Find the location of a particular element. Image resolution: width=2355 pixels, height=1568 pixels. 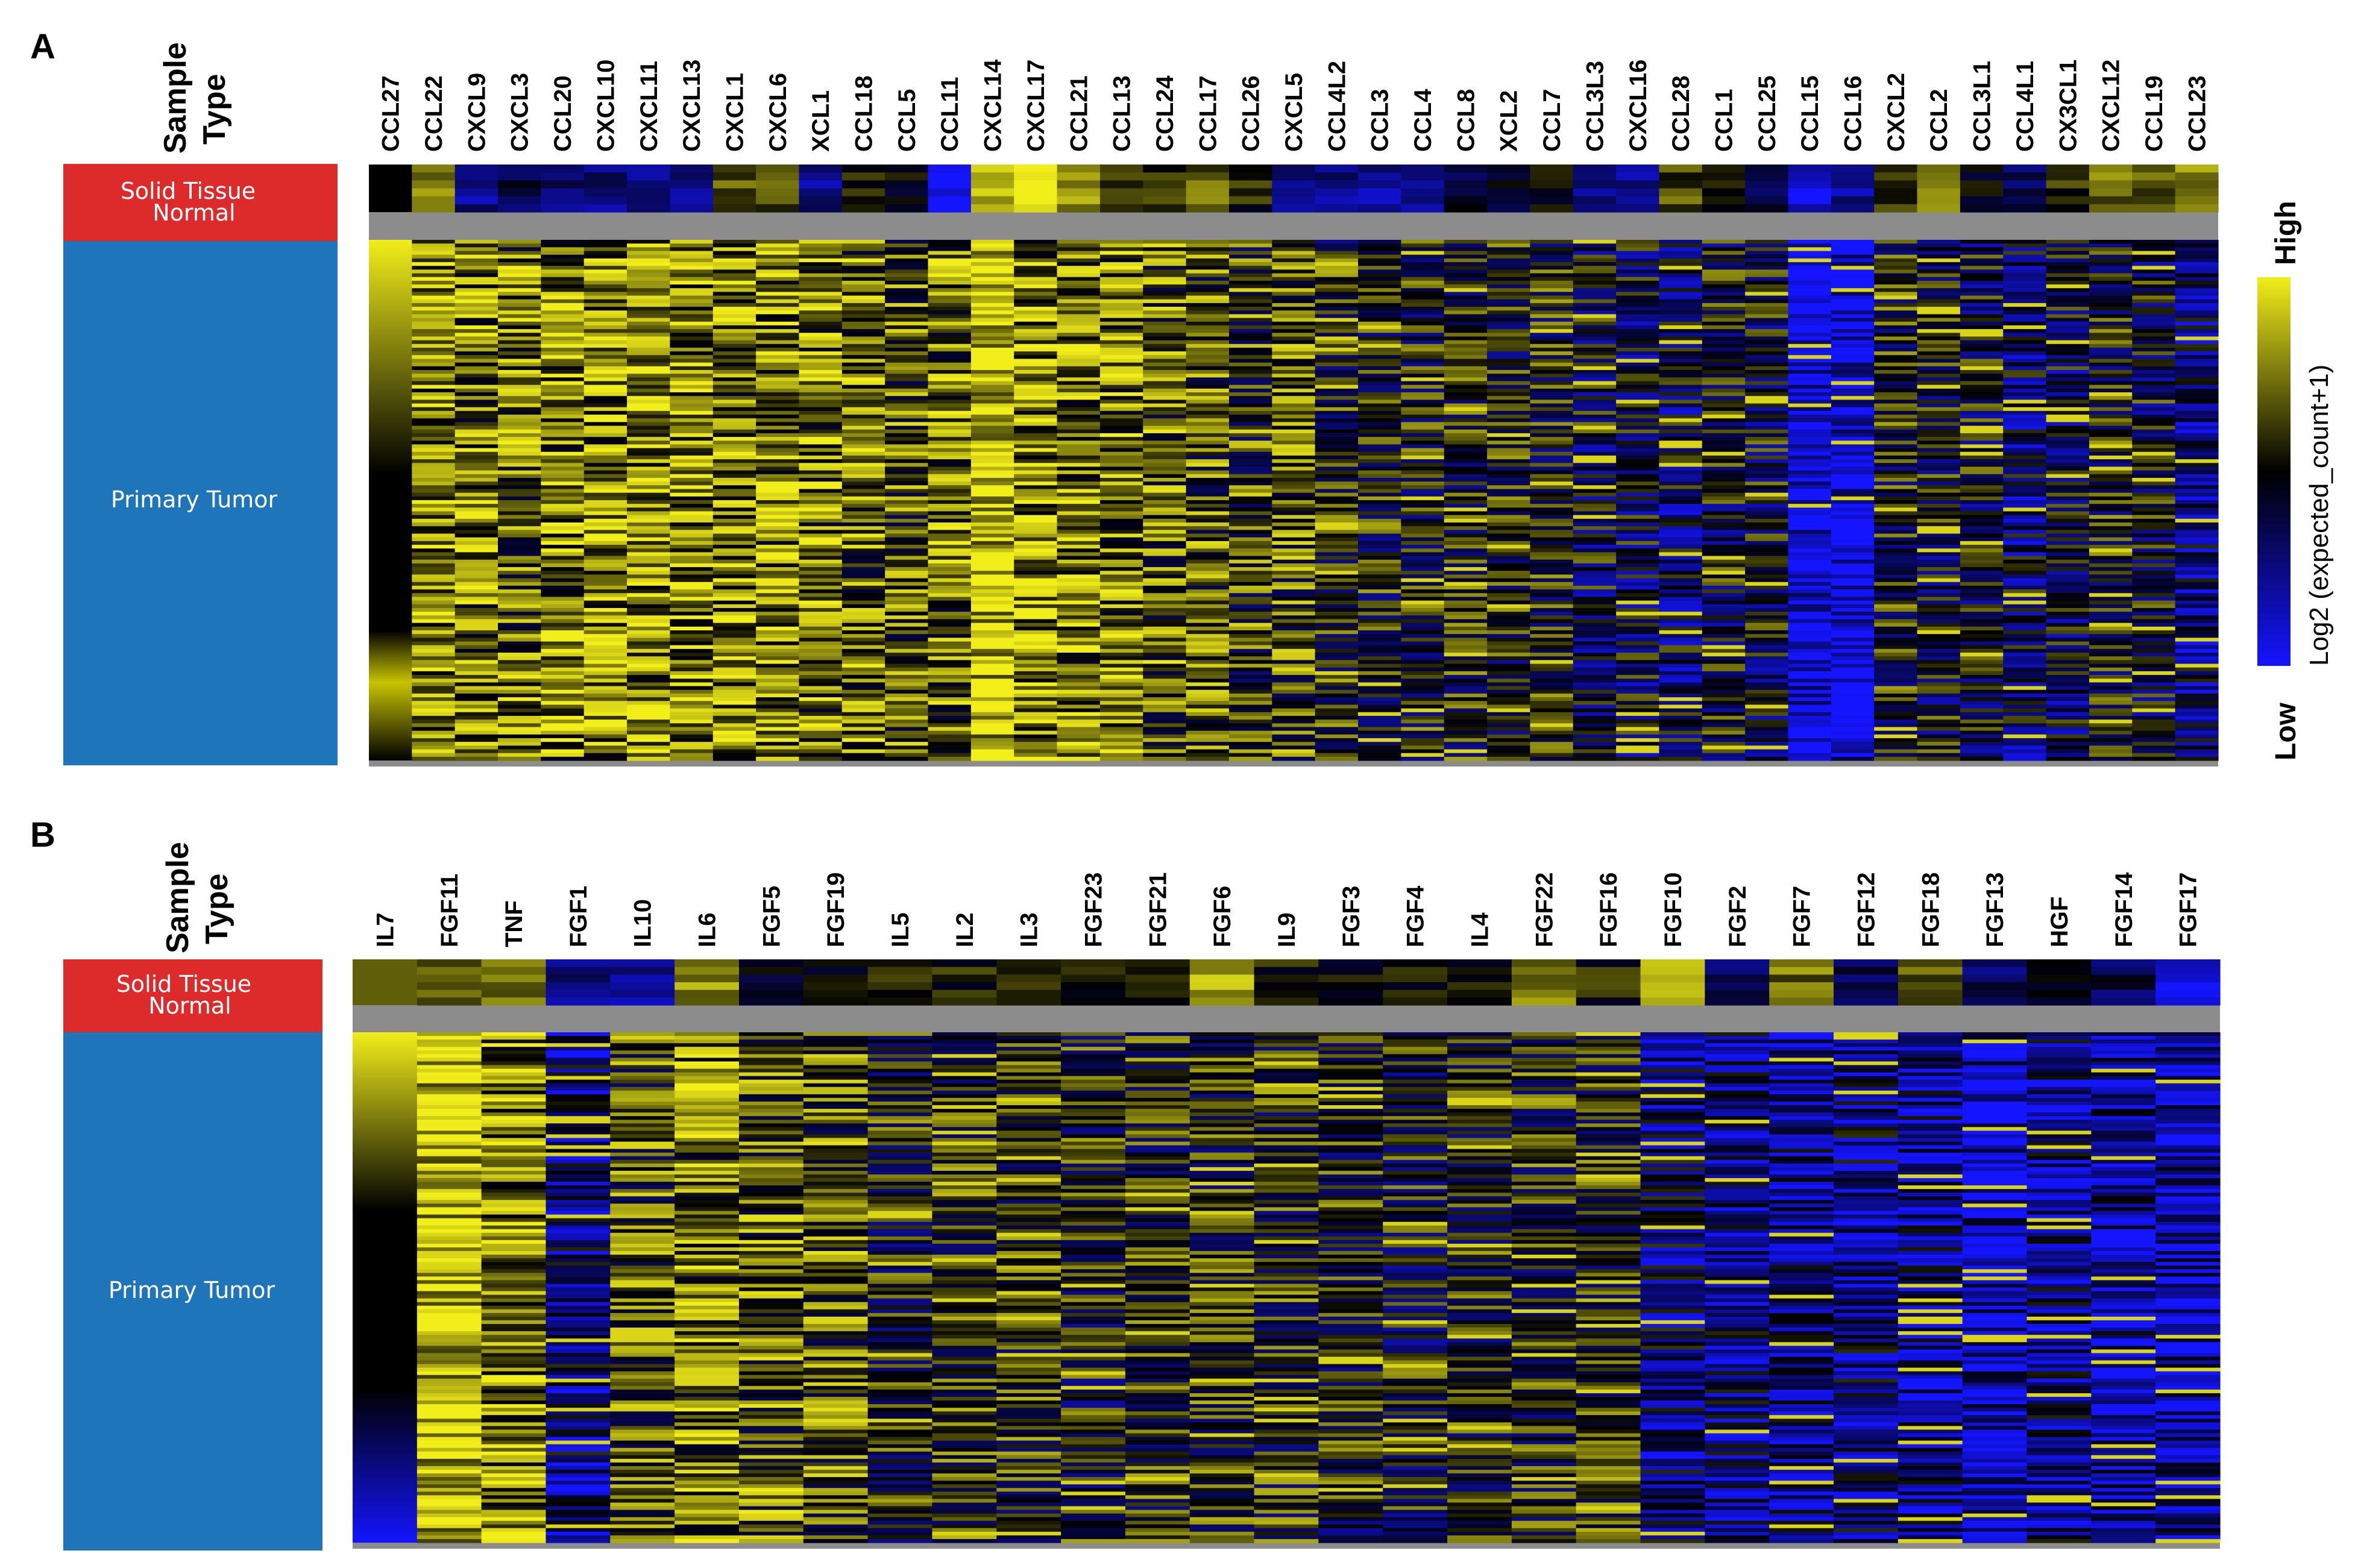

cell-normal-fgf6 is located at coordinates (1222, 982).